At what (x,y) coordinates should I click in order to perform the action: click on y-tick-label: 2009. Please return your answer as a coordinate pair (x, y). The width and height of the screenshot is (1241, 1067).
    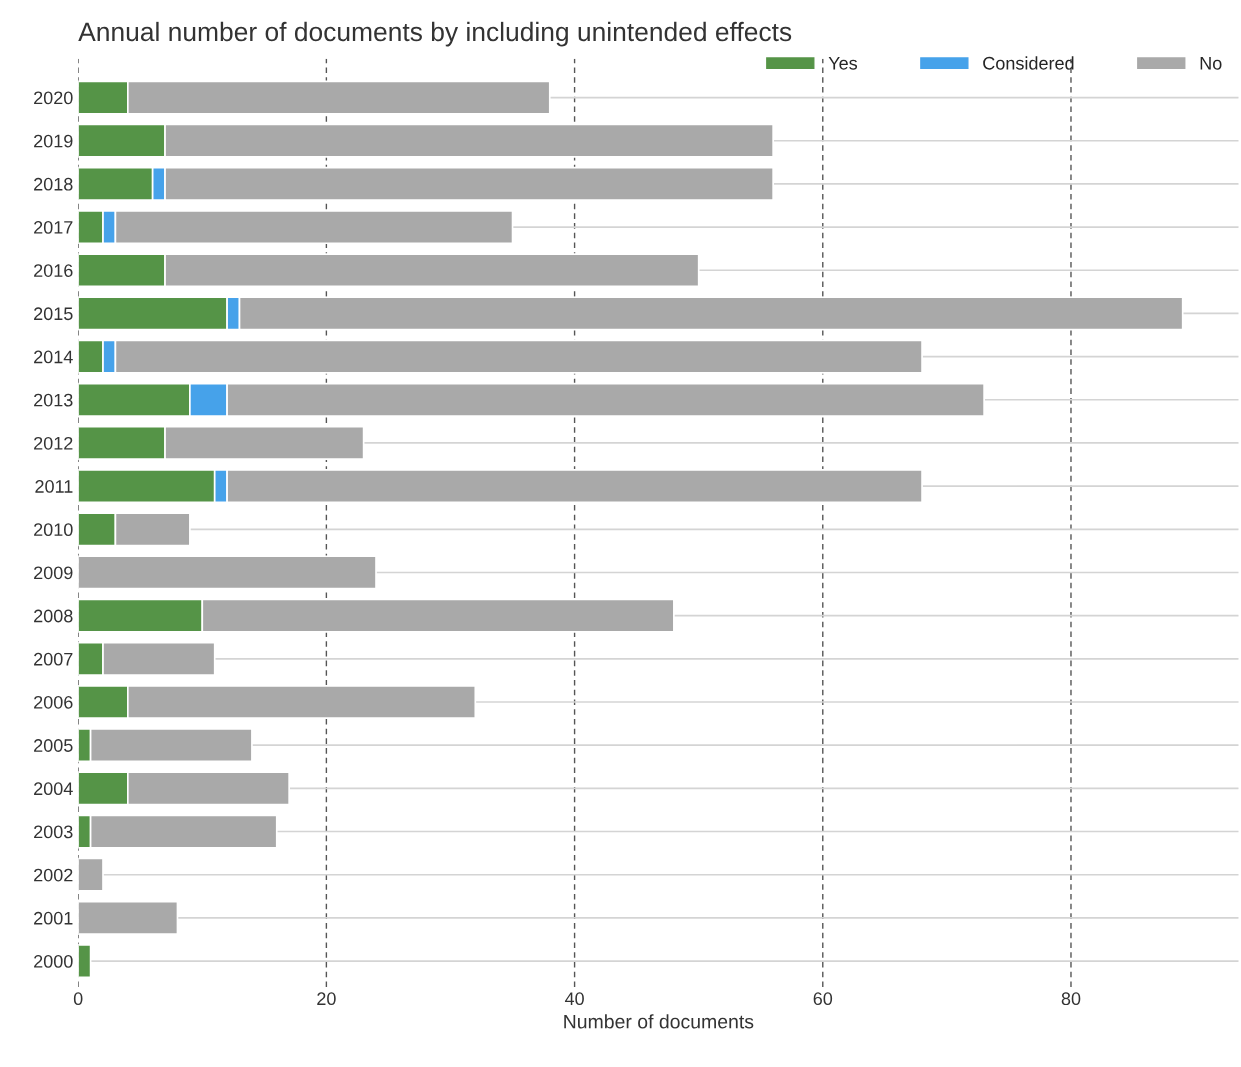
    Looking at the image, I should click on (53, 573).